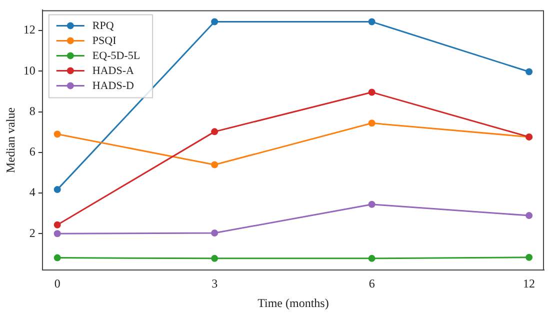 This screenshot has height=313, width=550. I want to click on y-axis-title: Median value, so click(10, 140).